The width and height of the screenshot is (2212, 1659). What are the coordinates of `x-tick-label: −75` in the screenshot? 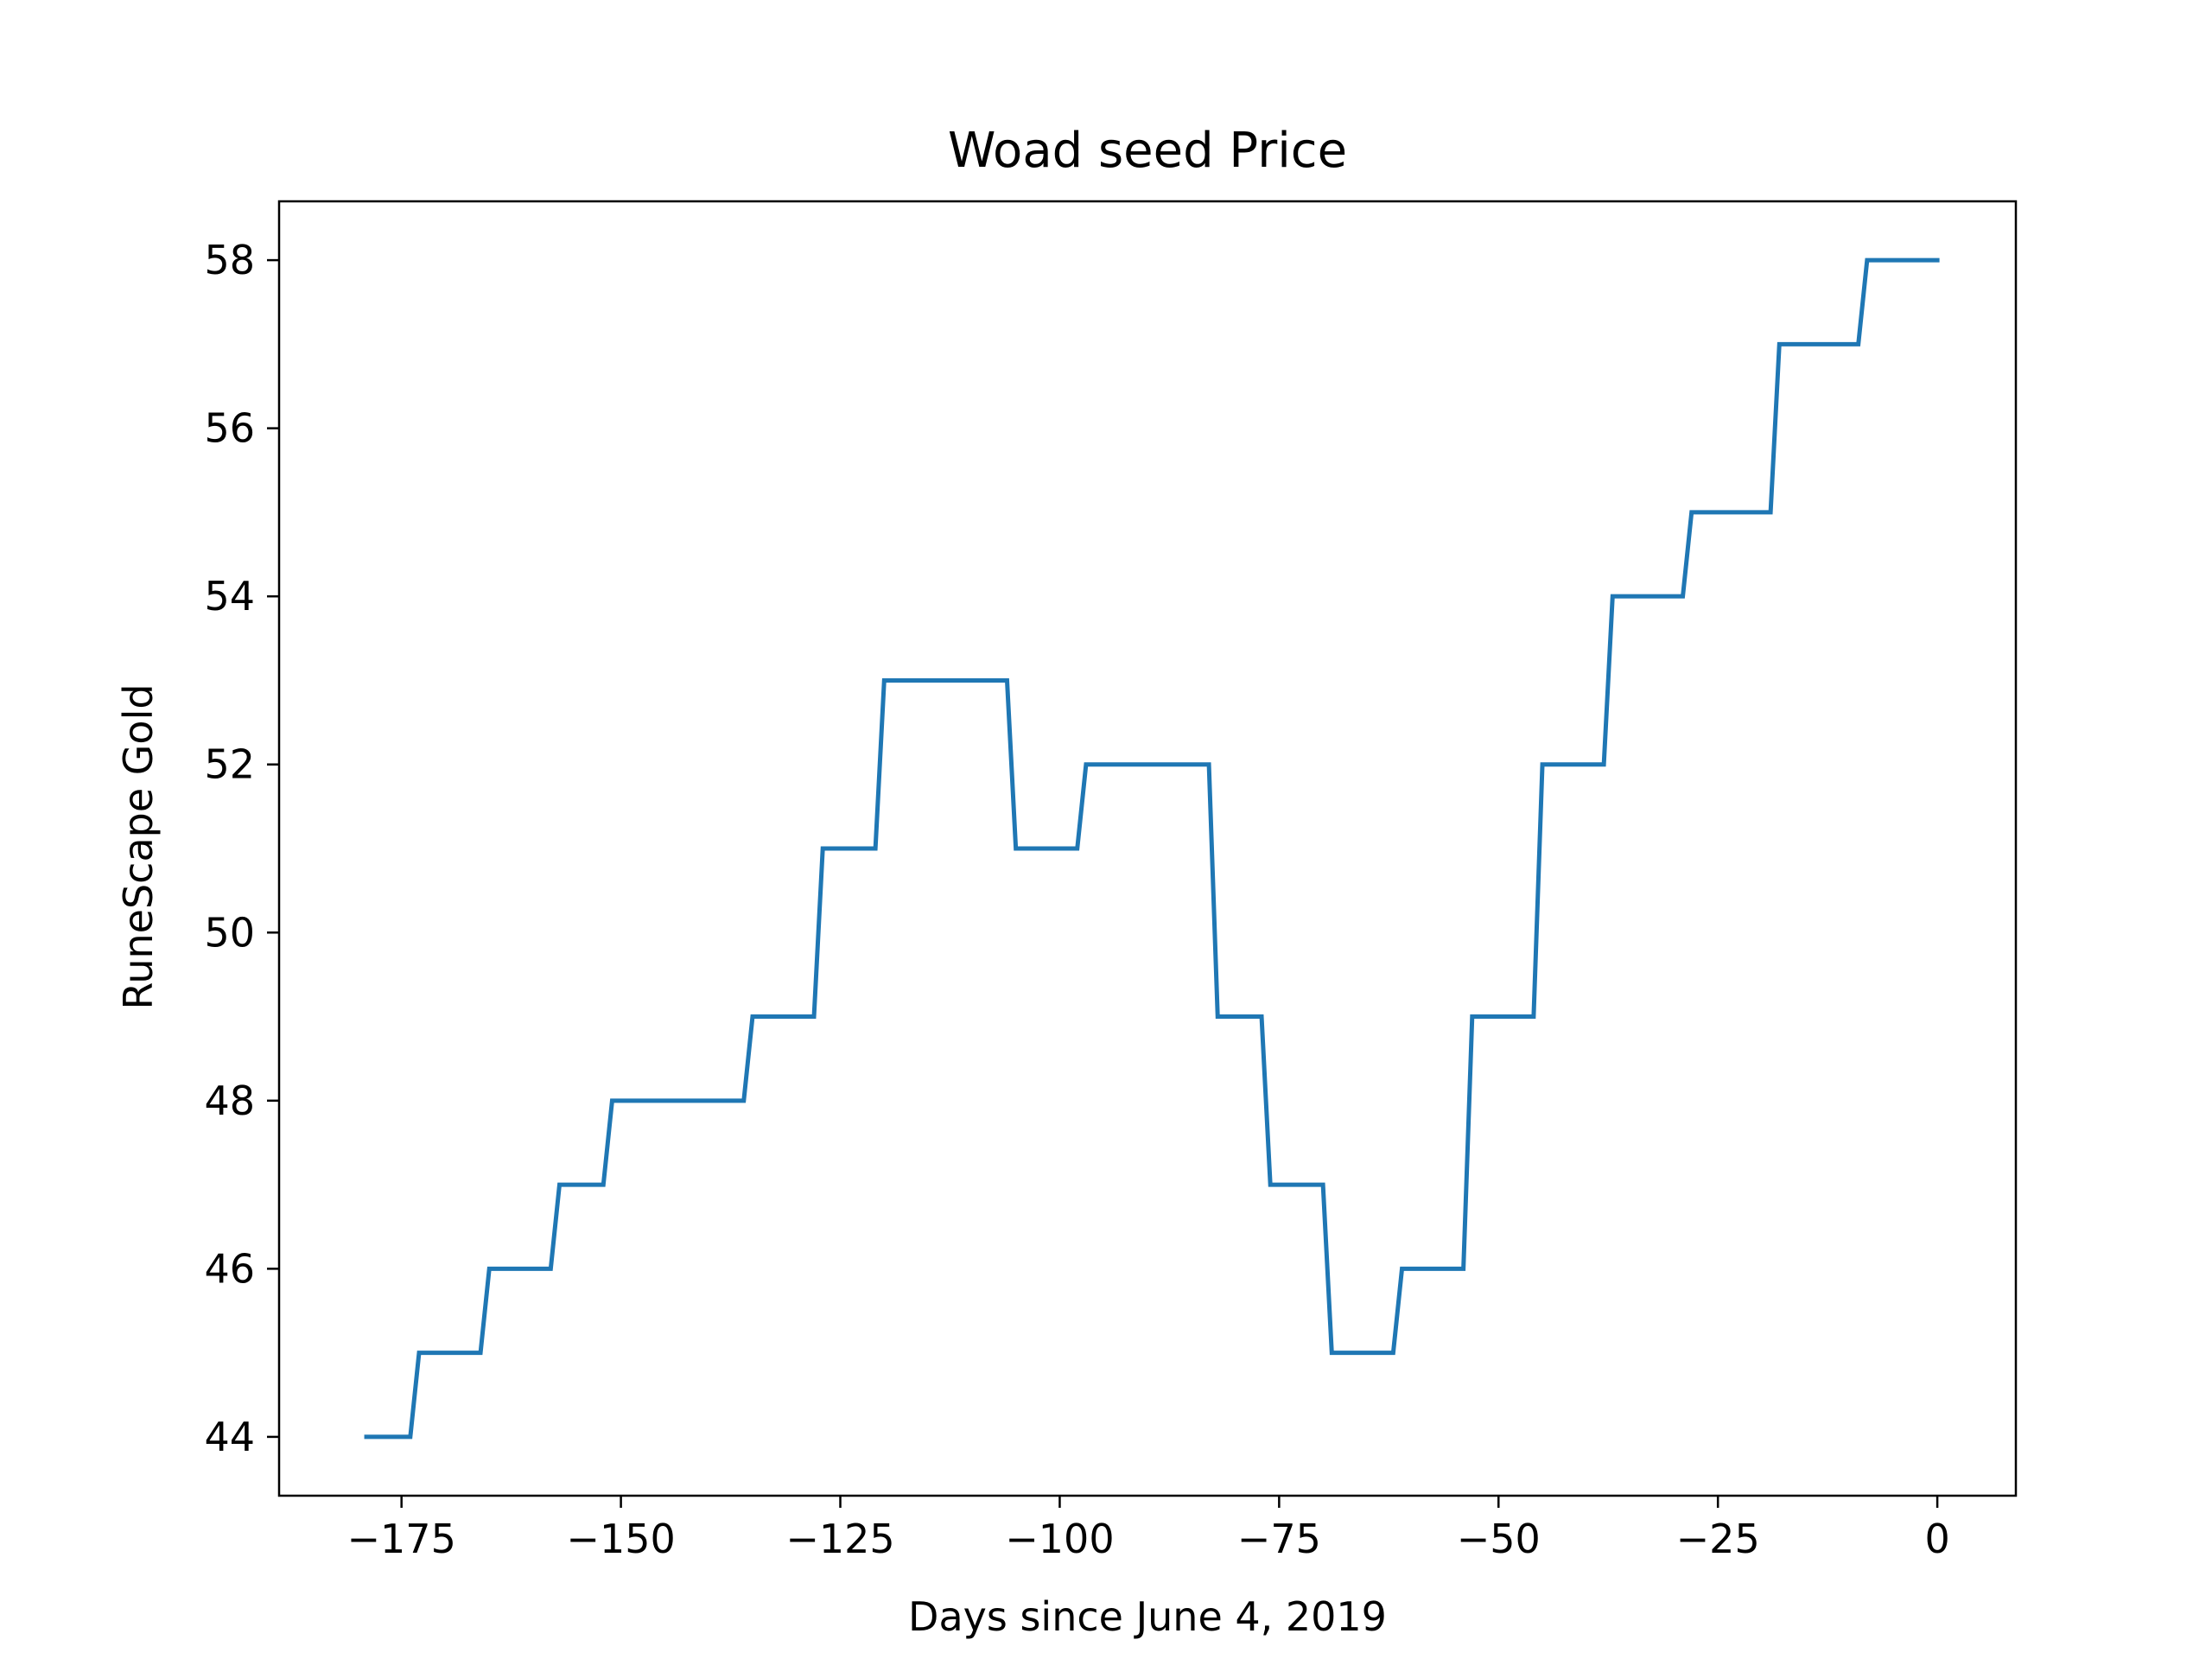 It's located at (1279, 1539).